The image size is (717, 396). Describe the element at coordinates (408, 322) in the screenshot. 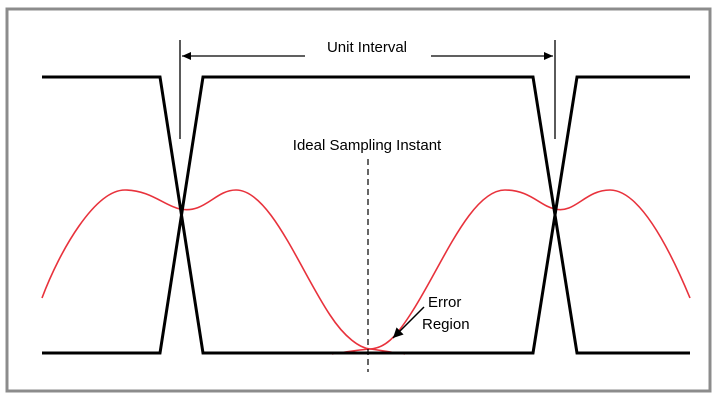

I see `error-region-arrow` at that location.